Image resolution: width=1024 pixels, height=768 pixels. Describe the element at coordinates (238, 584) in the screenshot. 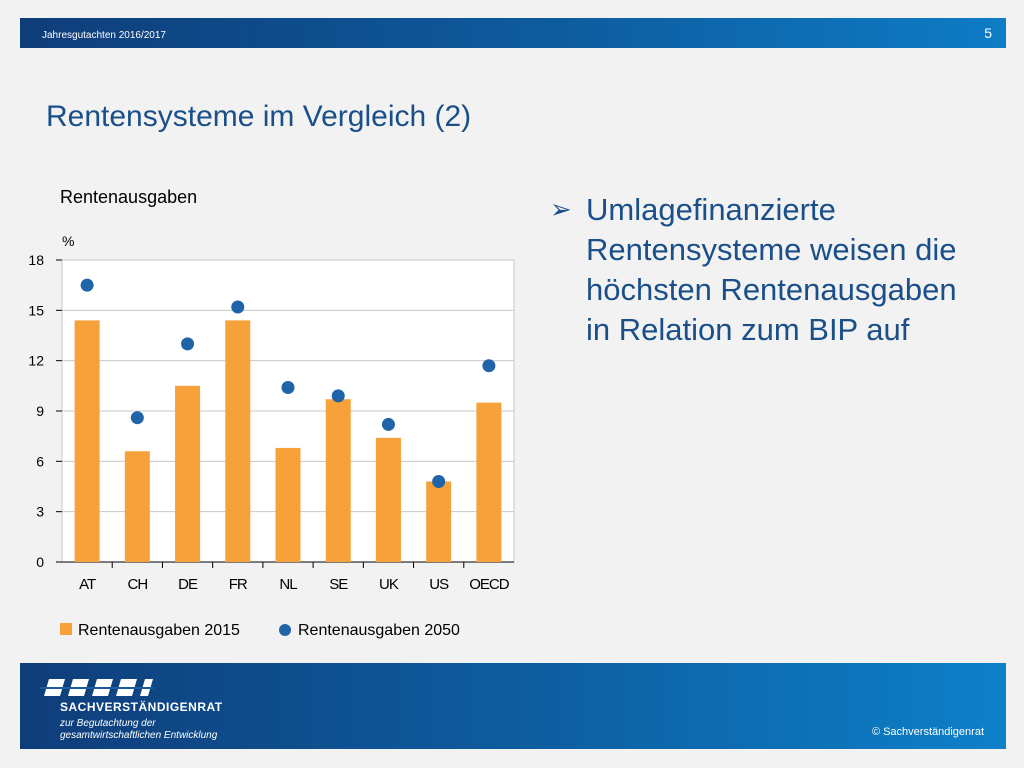

I see `x-tick-label: FR` at that location.